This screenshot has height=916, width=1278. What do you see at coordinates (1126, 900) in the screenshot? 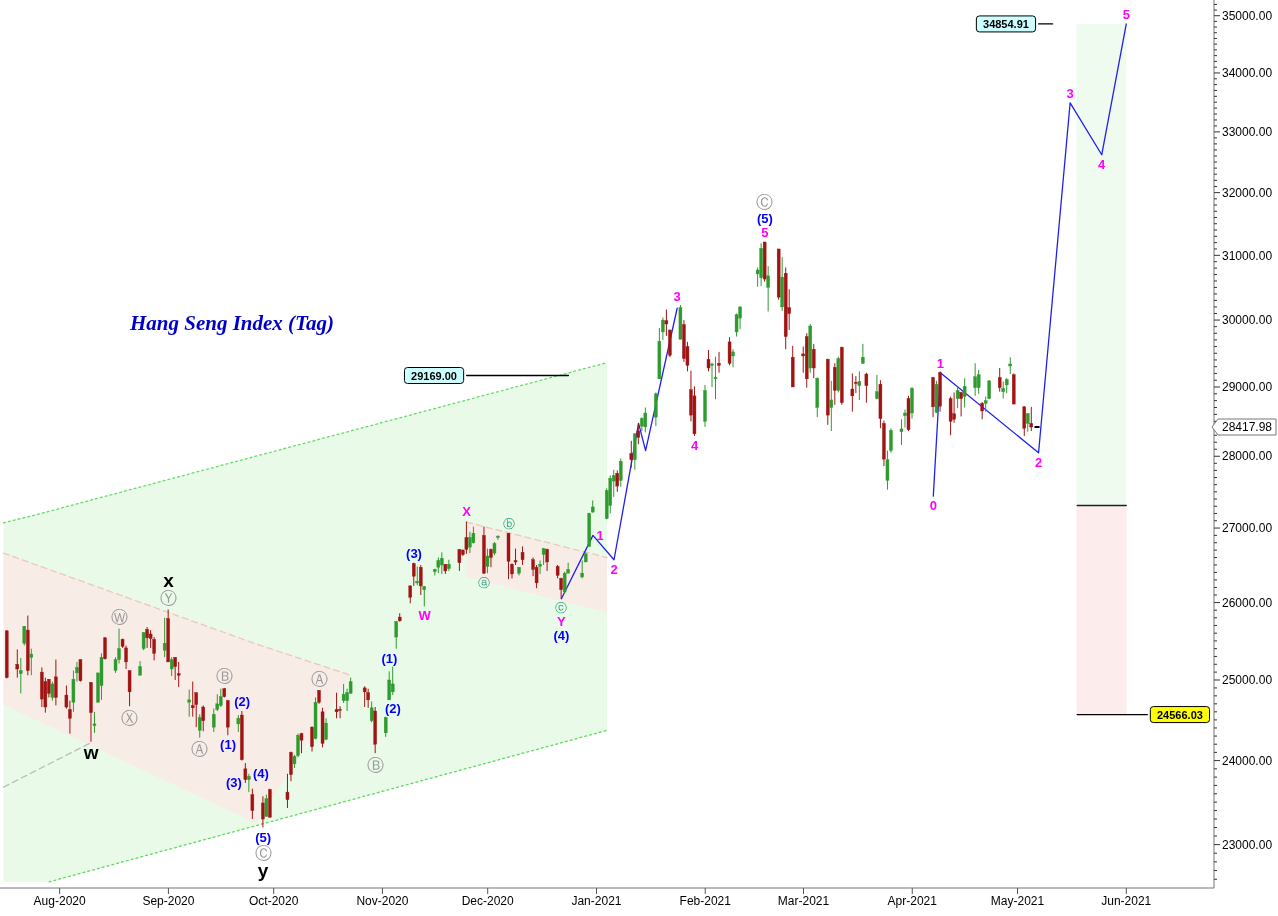
I see `x-tick-label: Jun-2021` at bounding box center [1126, 900].